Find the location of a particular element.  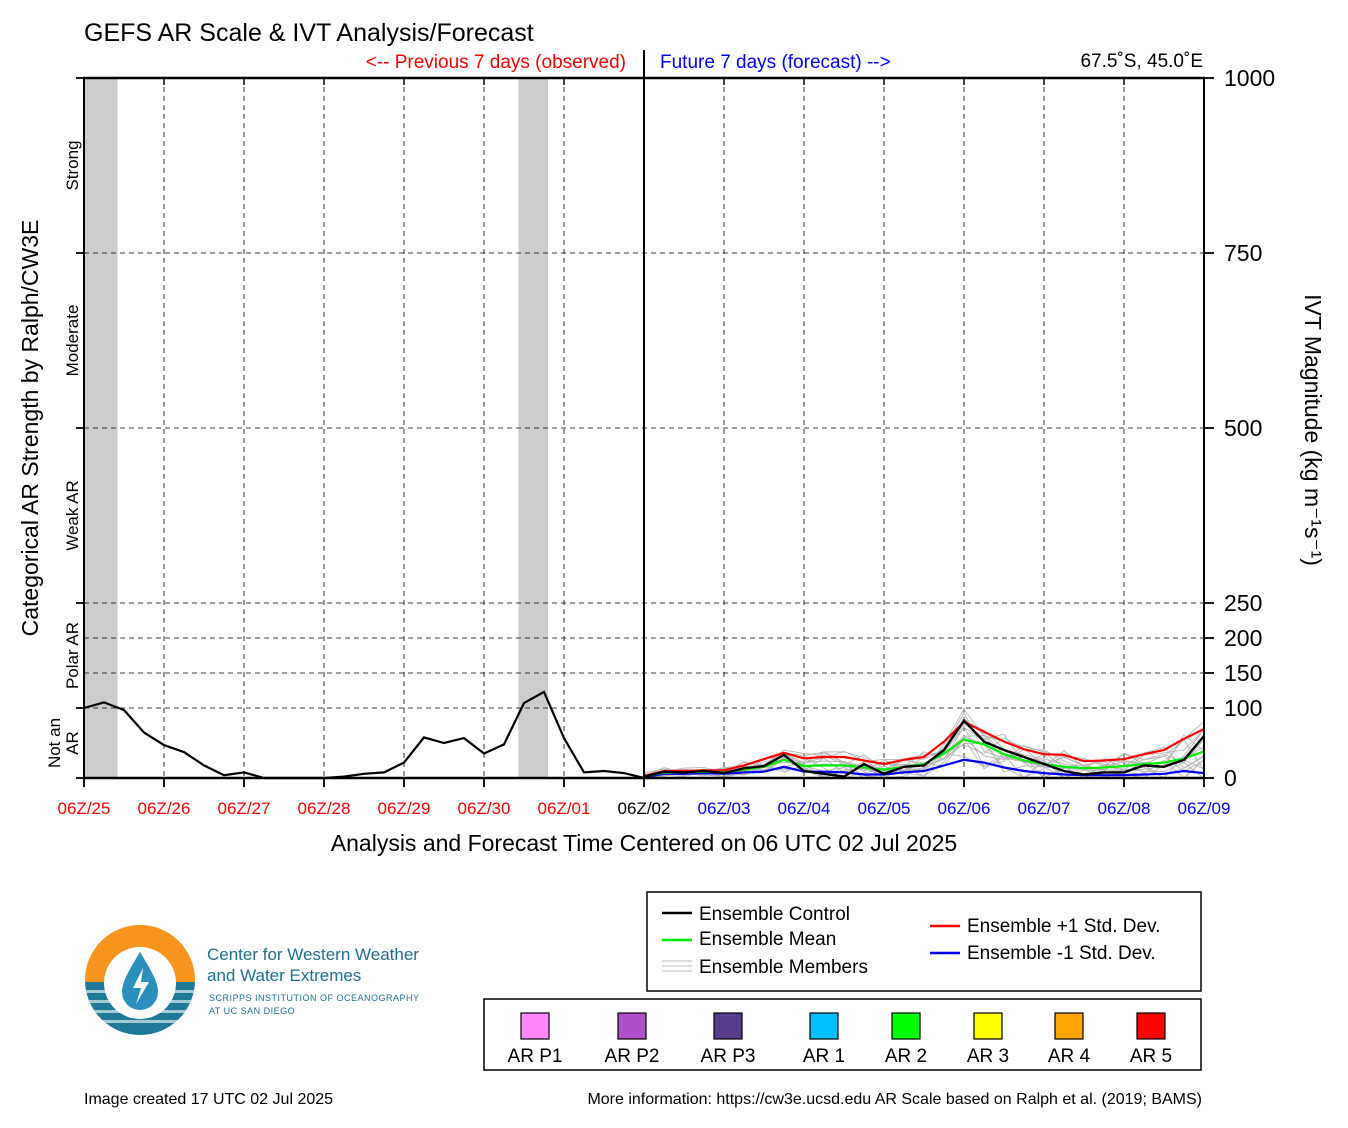

ar-scale-label: AR 4 is located at coordinates (1069, 1056).